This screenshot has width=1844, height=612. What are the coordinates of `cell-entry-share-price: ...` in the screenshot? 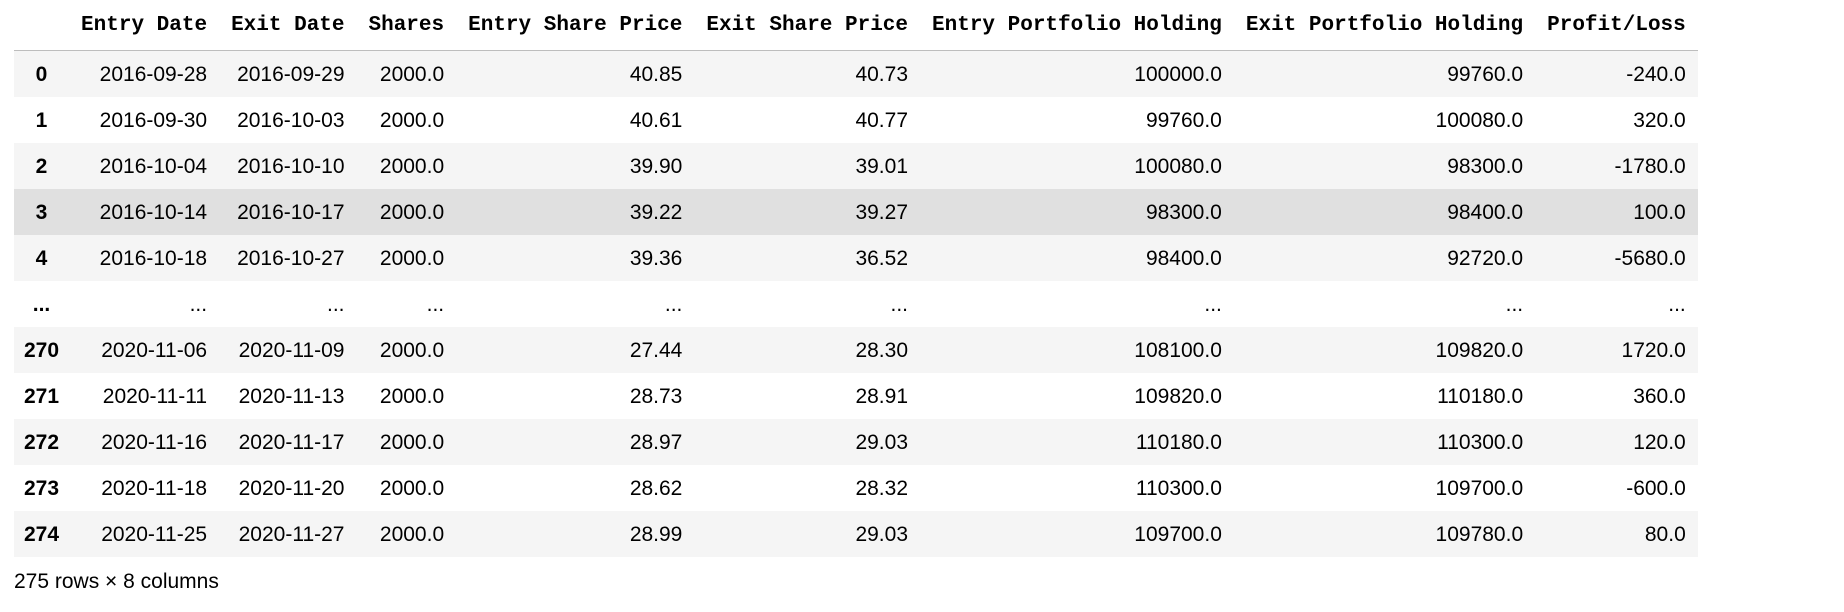 It's located at (673, 304).